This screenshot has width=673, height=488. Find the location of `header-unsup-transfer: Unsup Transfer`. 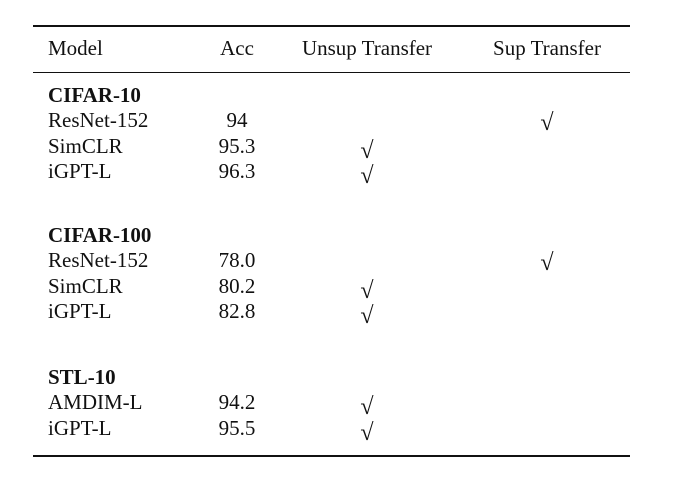

header-unsup-transfer: Unsup Transfer is located at coordinates (367, 48).